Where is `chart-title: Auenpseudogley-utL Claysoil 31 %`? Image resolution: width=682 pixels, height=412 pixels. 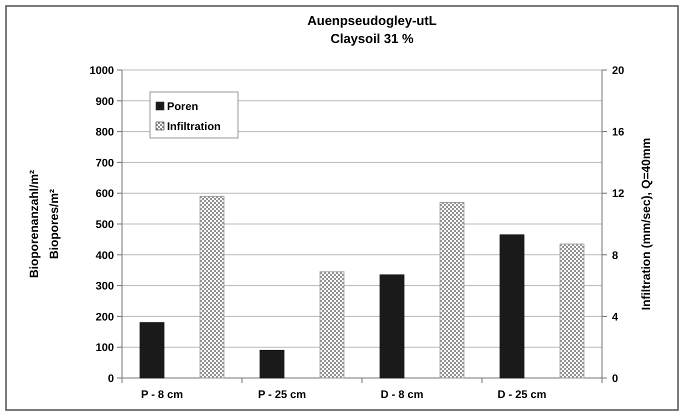
chart-title: Auenpseudogley-utL Claysoil 31 % is located at coordinates (372, 29).